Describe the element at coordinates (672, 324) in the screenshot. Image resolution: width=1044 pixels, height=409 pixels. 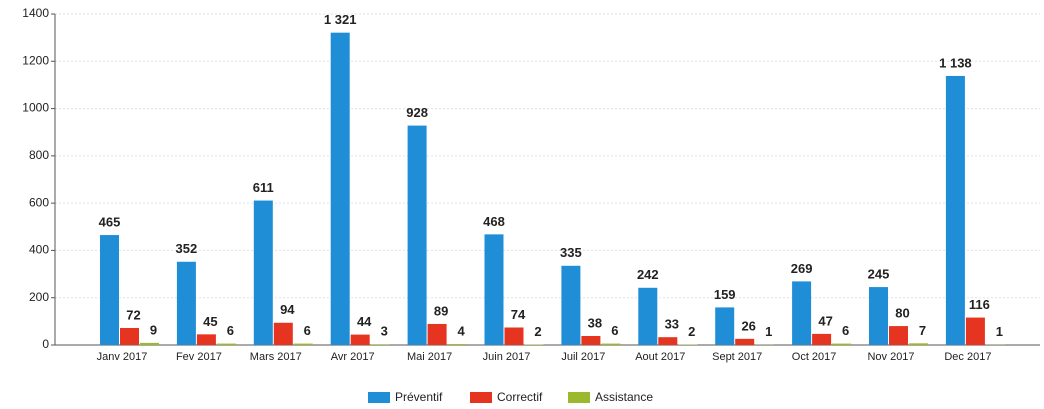
I see `value-label: 33` at that location.